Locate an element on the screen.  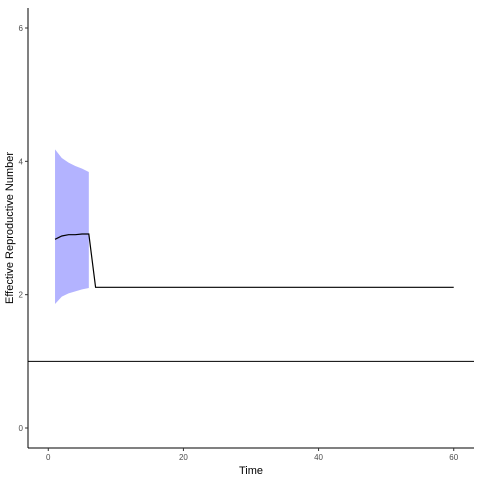
confidence-ribbon is located at coordinates (72, 226).